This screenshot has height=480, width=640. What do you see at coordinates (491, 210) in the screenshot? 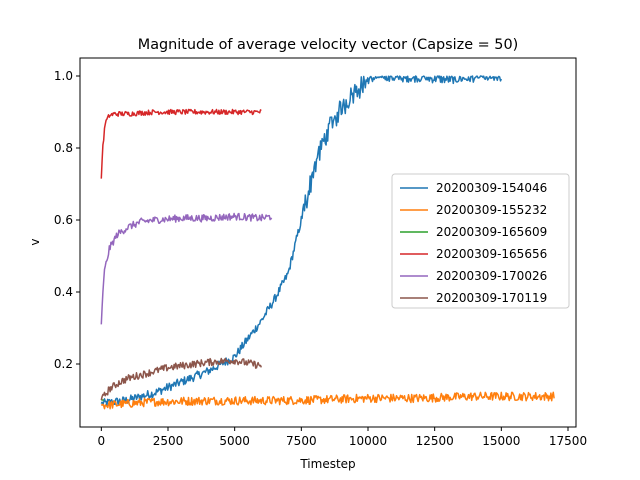
I see `legend-label: 20200309-155232` at bounding box center [491, 210].